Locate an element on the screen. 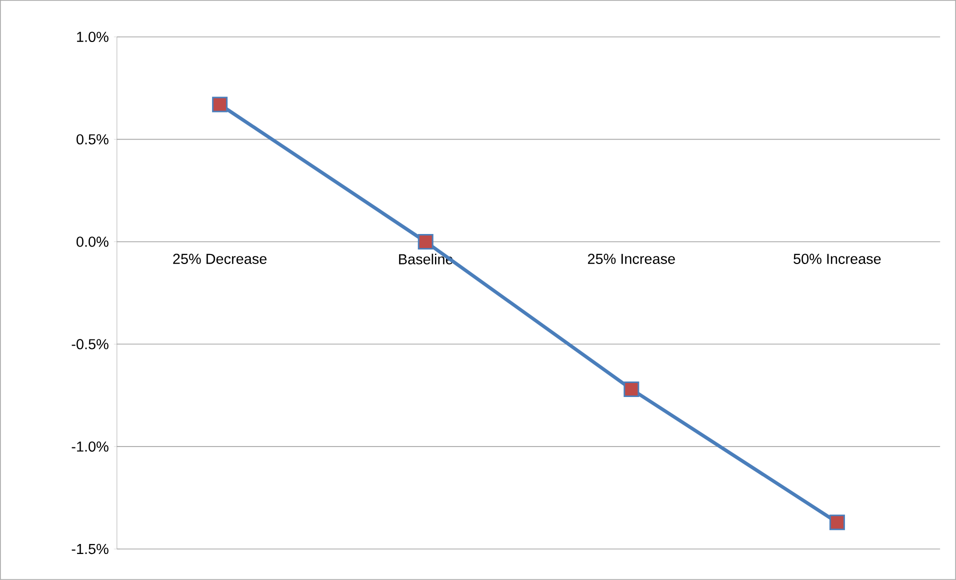 This screenshot has width=956, height=580. y-tick-label: -1.0% is located at coordinates (90, 447).